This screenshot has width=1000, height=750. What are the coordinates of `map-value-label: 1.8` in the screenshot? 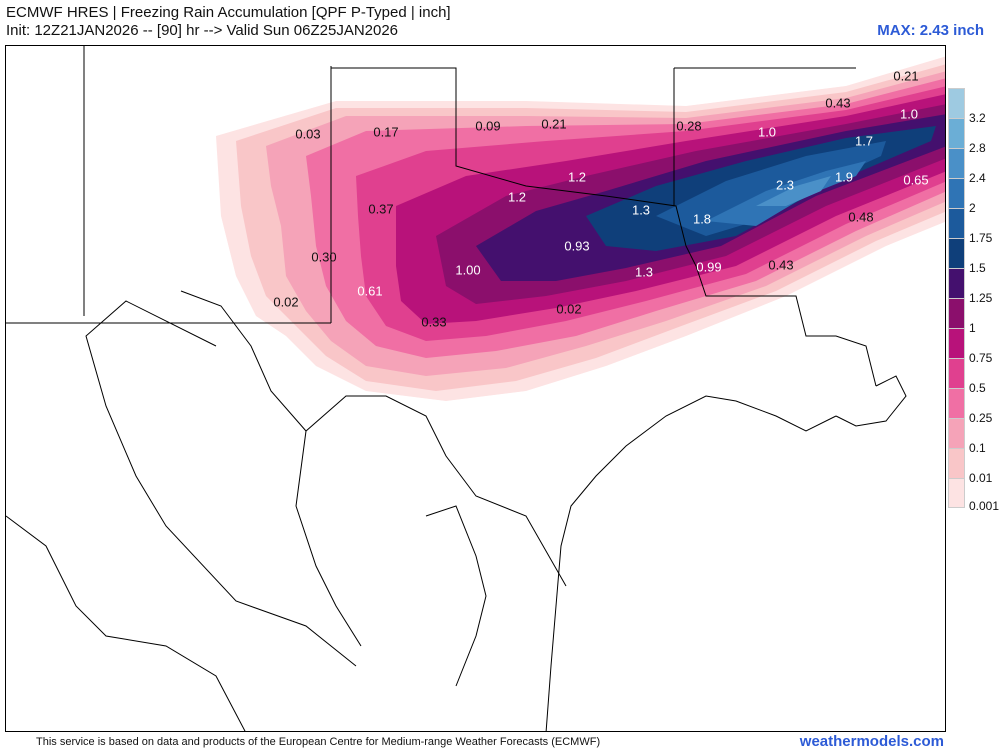 It's located at (702, 219).